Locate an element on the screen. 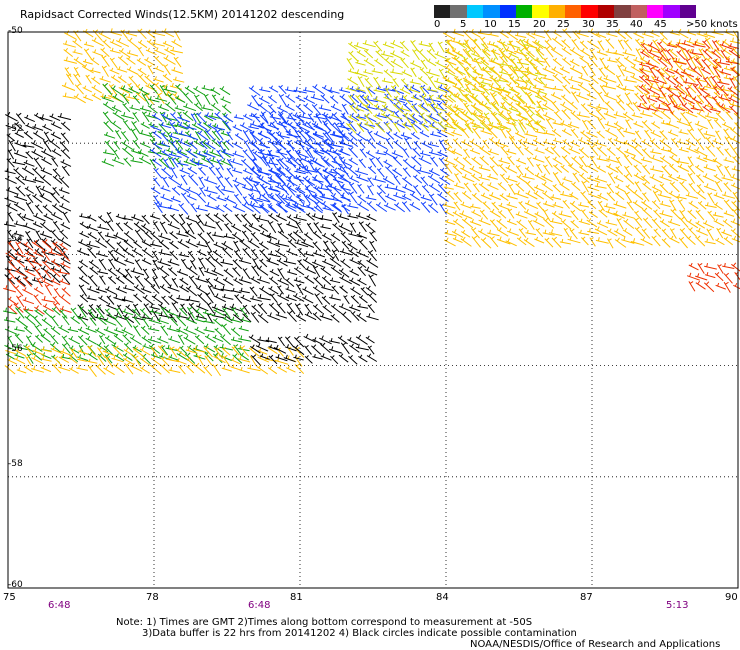  legend-label: 15 is located at coordinates (514, 24).